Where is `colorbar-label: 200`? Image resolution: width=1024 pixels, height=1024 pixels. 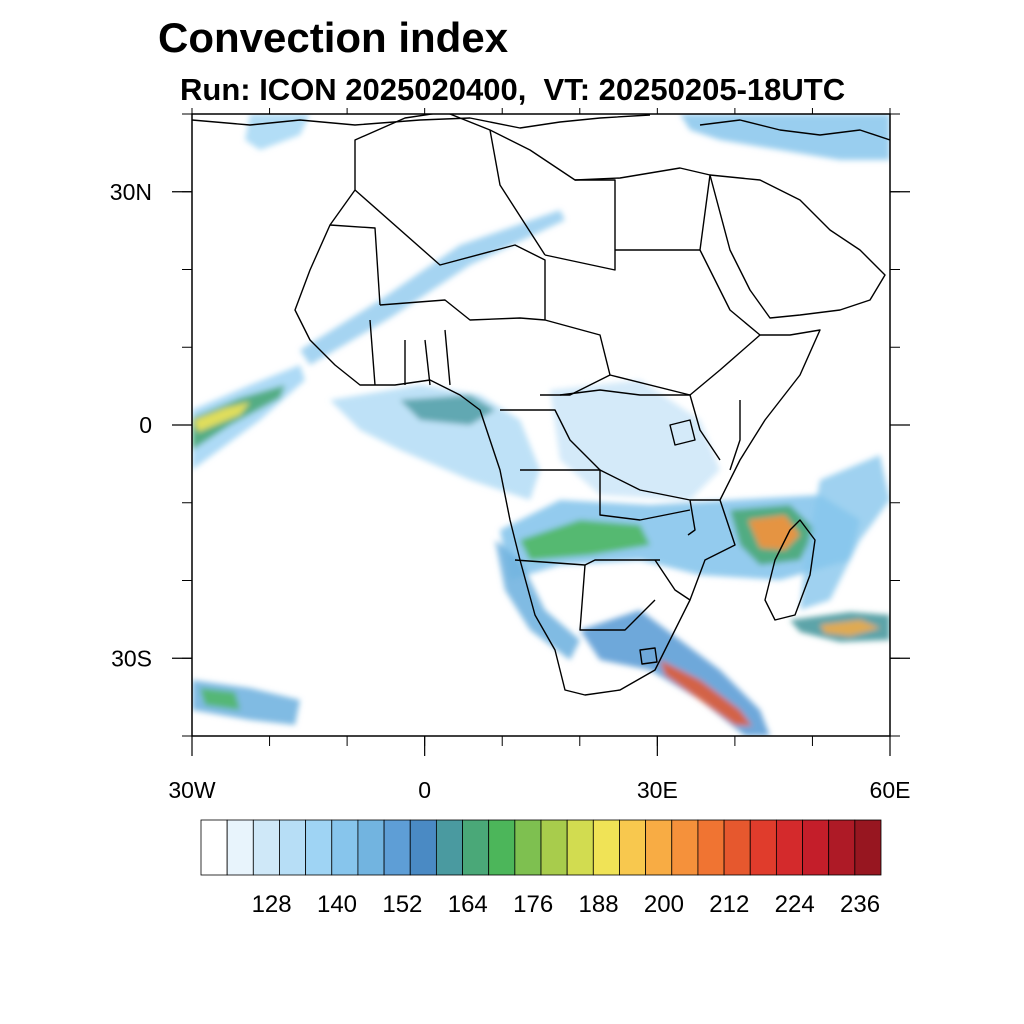
colorbar-label: 200 is located at coordinates (664, 904).